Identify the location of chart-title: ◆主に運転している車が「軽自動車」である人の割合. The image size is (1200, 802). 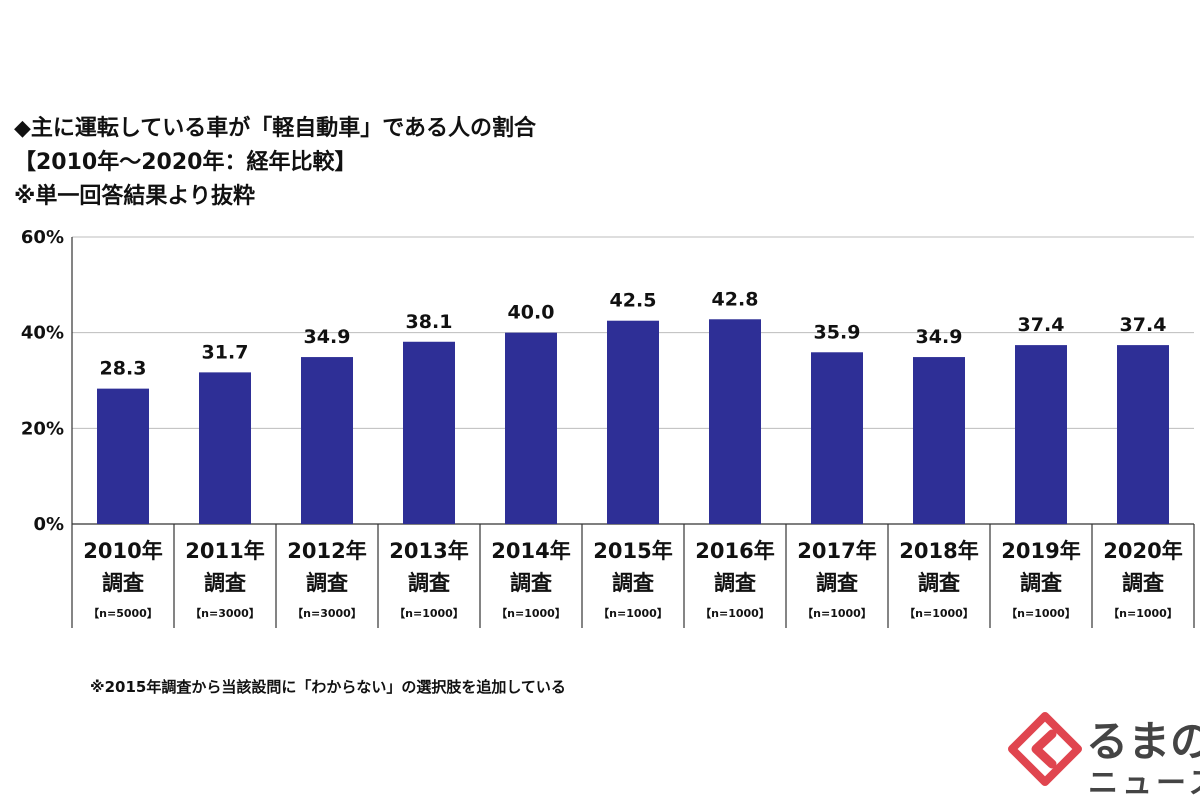
(275, 128).